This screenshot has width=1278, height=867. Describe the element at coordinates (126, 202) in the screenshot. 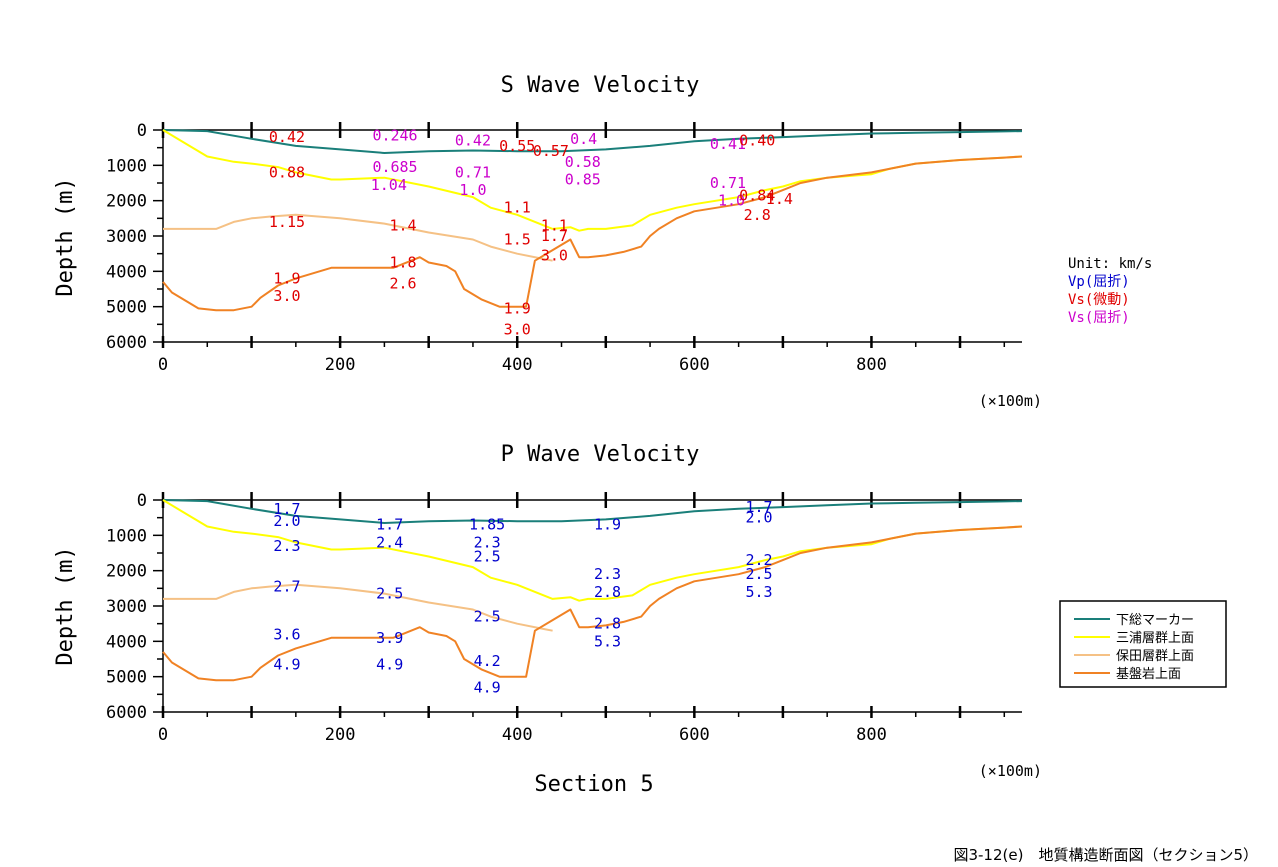

I see `s-ytick-label: 2000` at that location.